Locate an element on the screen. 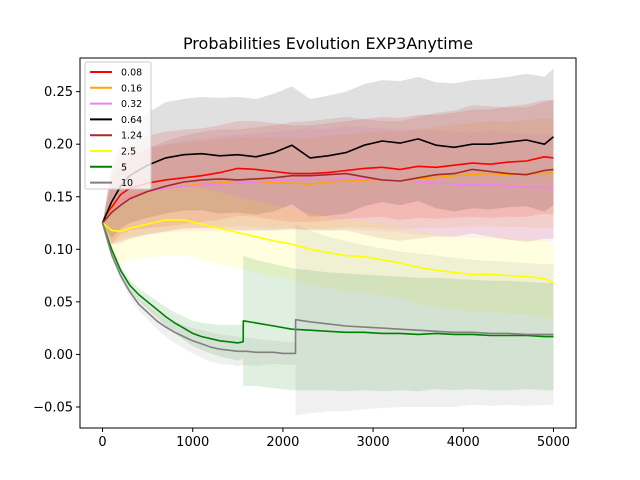 The height and width of the screenshot is (480, 640). x-tick-label: 5000 is located at coordinates (553, 442).